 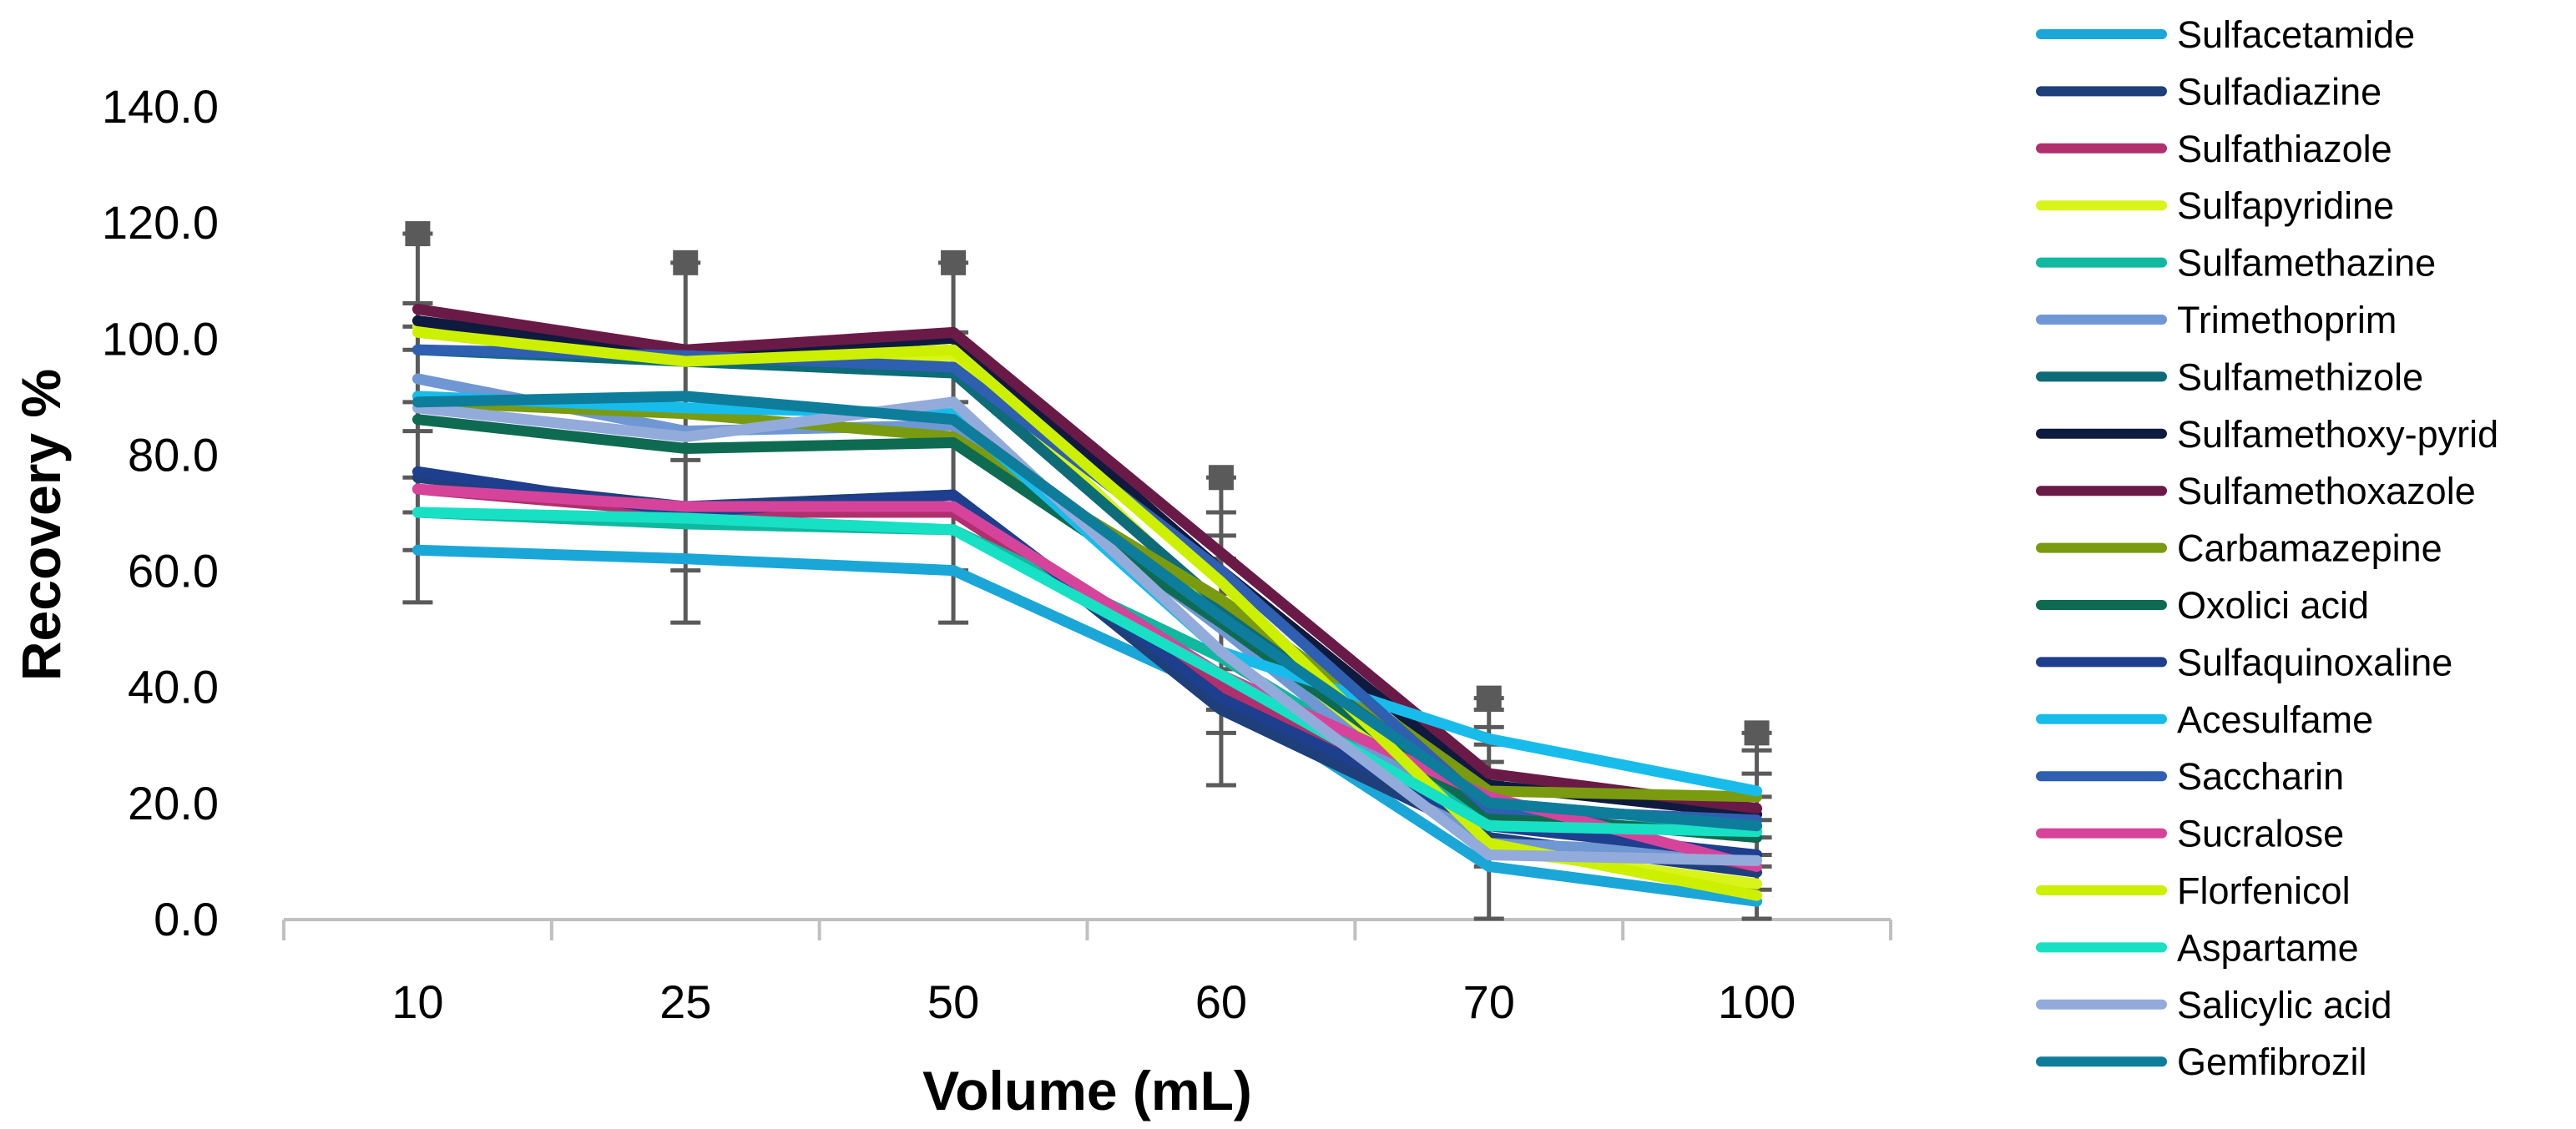 I want to click on x-tick-label: 10, so click(x=417, y=1002).